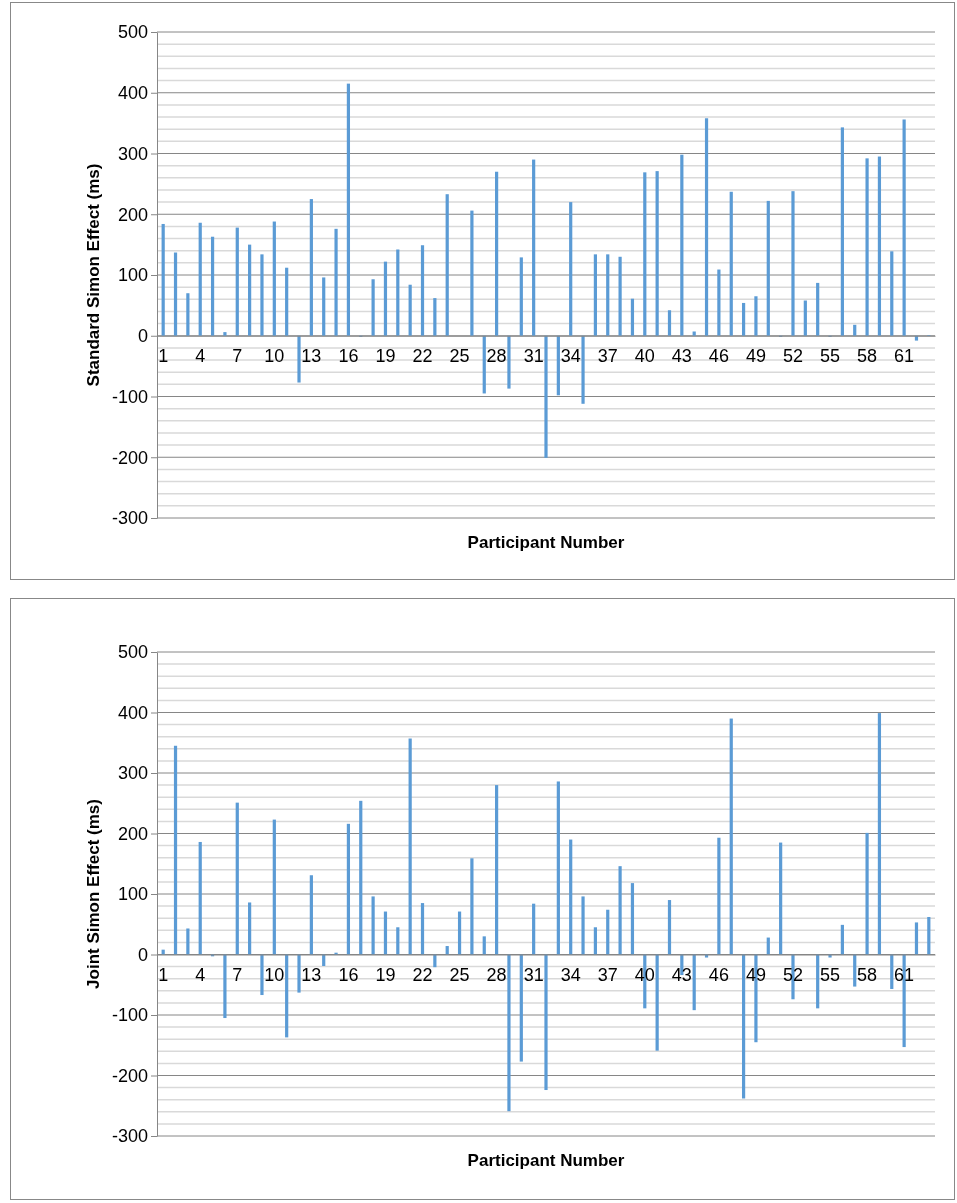 The image size is (957, 1203). What do you see at coordinates (792, 356) in the screenshot?
I see `x-tick-label: 52` at bounding box center [792, 356].